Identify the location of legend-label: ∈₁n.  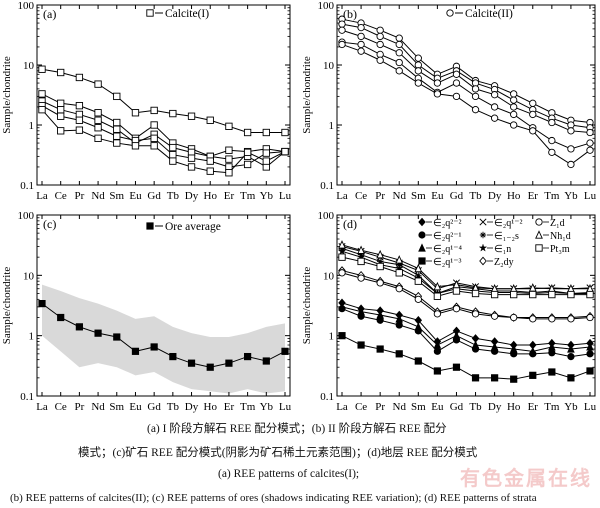
(502, 249).